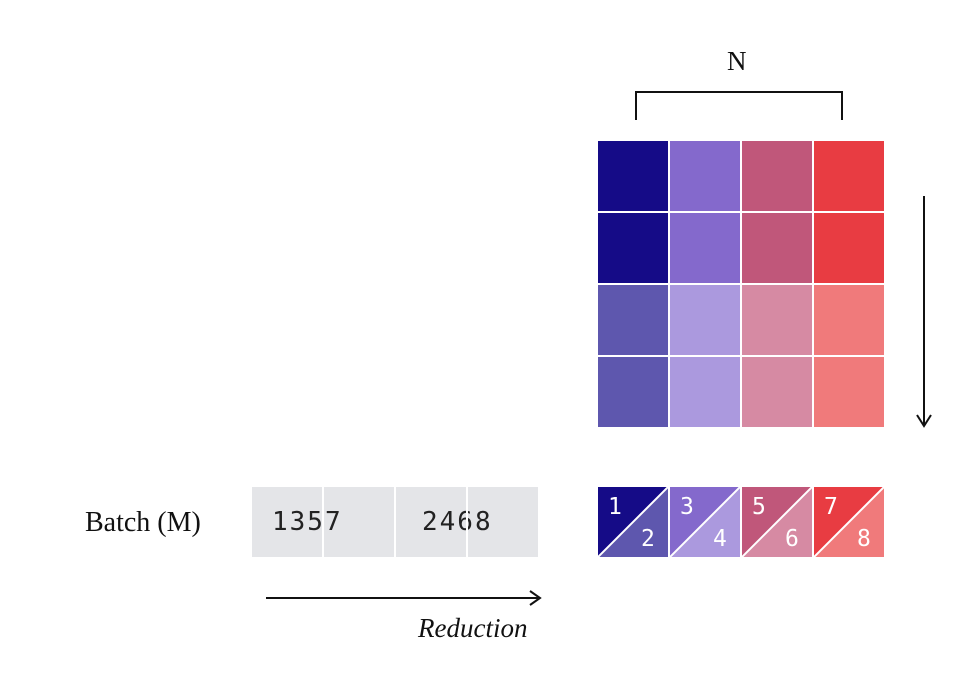 This screenshot has height=680, width=974. What do you see at coordinates (535, 598) in the screenshot?
I see `reduction-arrow-head` at bounding box center [535, 598].